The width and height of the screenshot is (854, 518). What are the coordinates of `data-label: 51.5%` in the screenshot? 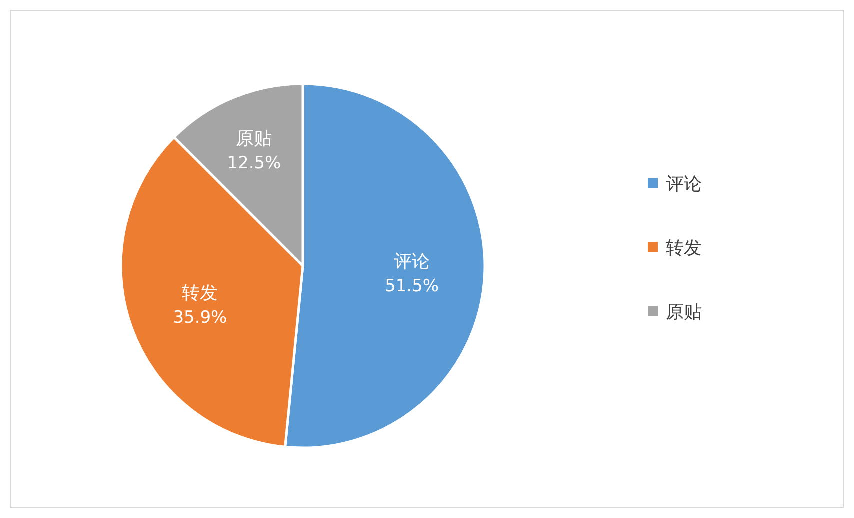 It's located at (412, 286).